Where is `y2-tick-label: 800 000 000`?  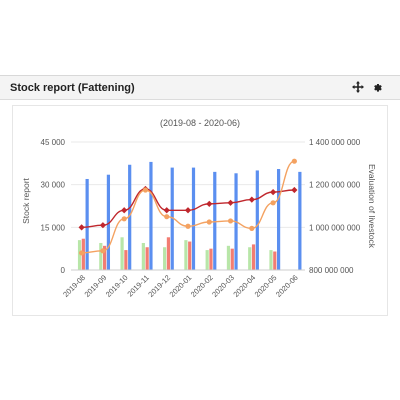
y2-tick-label: 800 000 000 is located at coordinates (331, 270).